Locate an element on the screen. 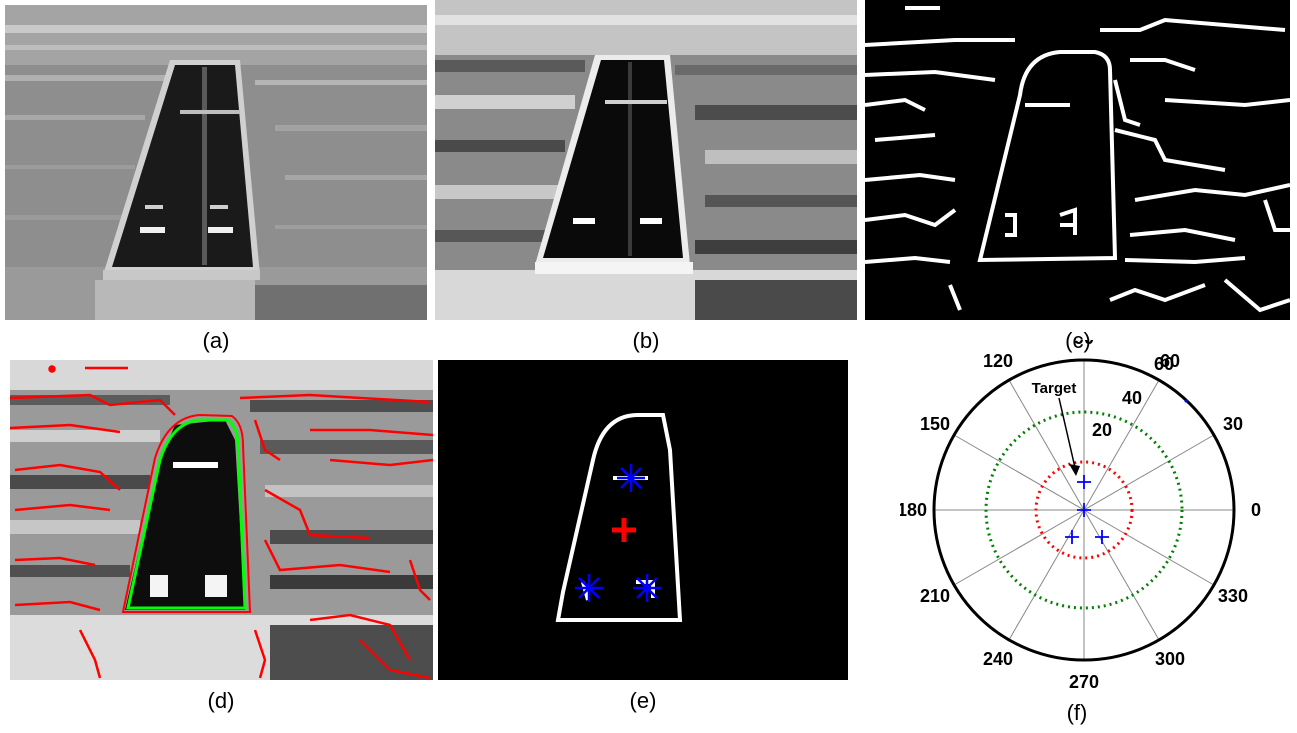 This screenshot has height=733, width=1297. caption-a: (a) is located at coordinates (216, 340).